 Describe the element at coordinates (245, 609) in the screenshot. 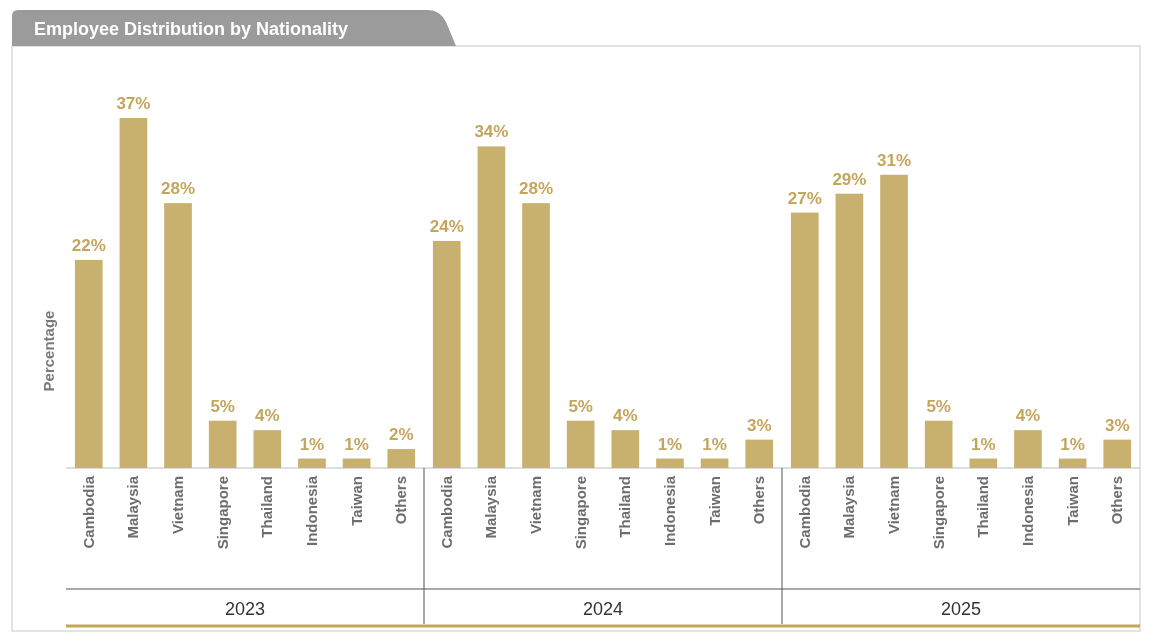

I see `x-axis-title: 2023` at that location.